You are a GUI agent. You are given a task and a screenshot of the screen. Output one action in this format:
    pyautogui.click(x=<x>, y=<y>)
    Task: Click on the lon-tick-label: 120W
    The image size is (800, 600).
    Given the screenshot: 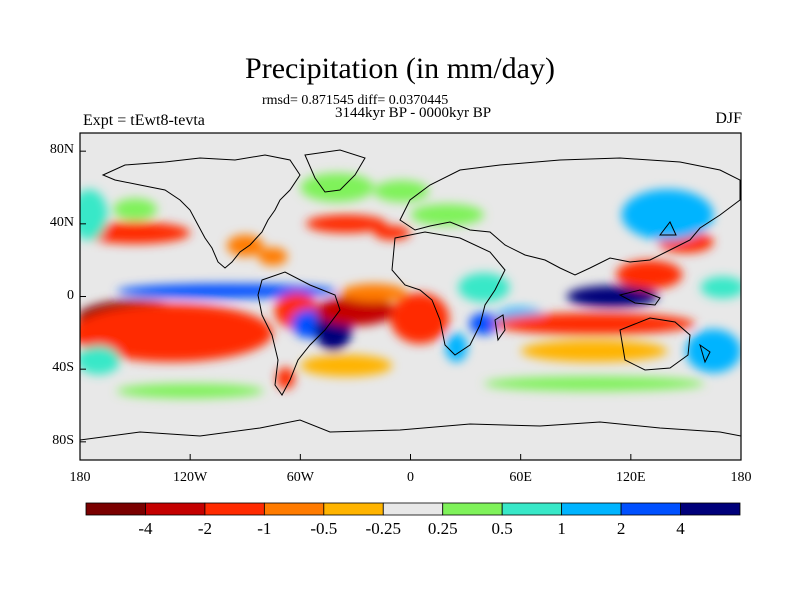 What is the action you would take?
    pyautogui.click(x=190, y=477)
    